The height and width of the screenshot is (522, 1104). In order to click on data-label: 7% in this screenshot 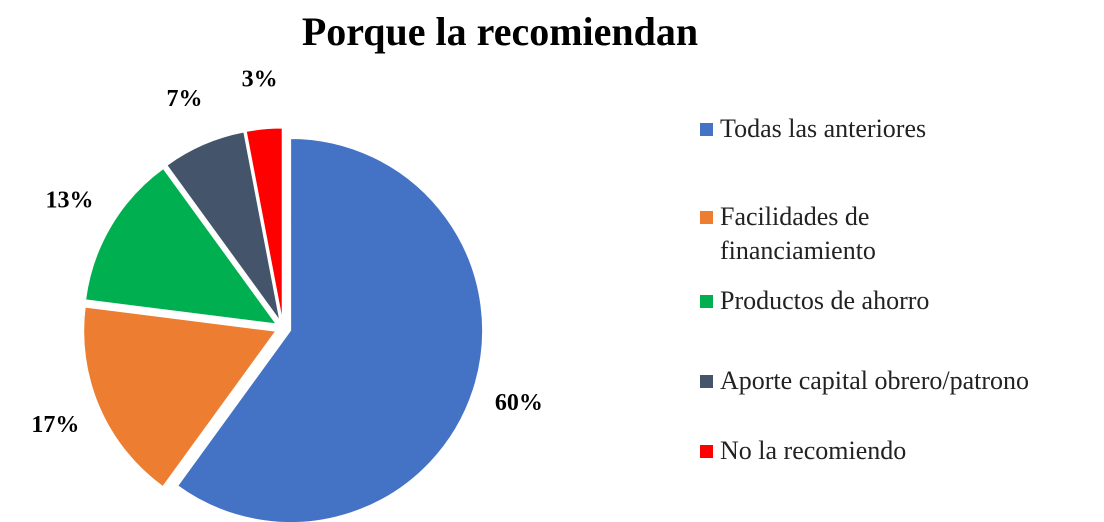, I will do `click(185, 99)`.